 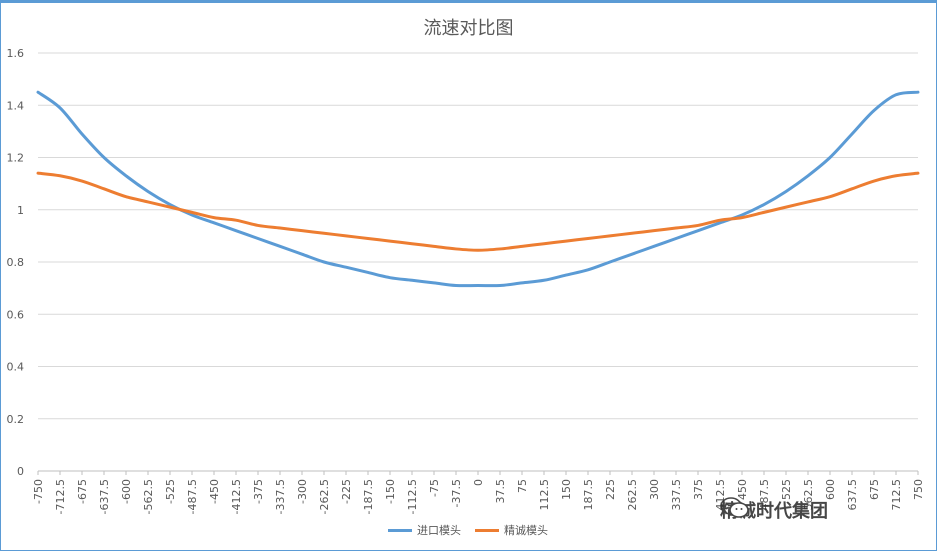 I want to click on x-tick-label: -262.5, so click(x=324, y=496).